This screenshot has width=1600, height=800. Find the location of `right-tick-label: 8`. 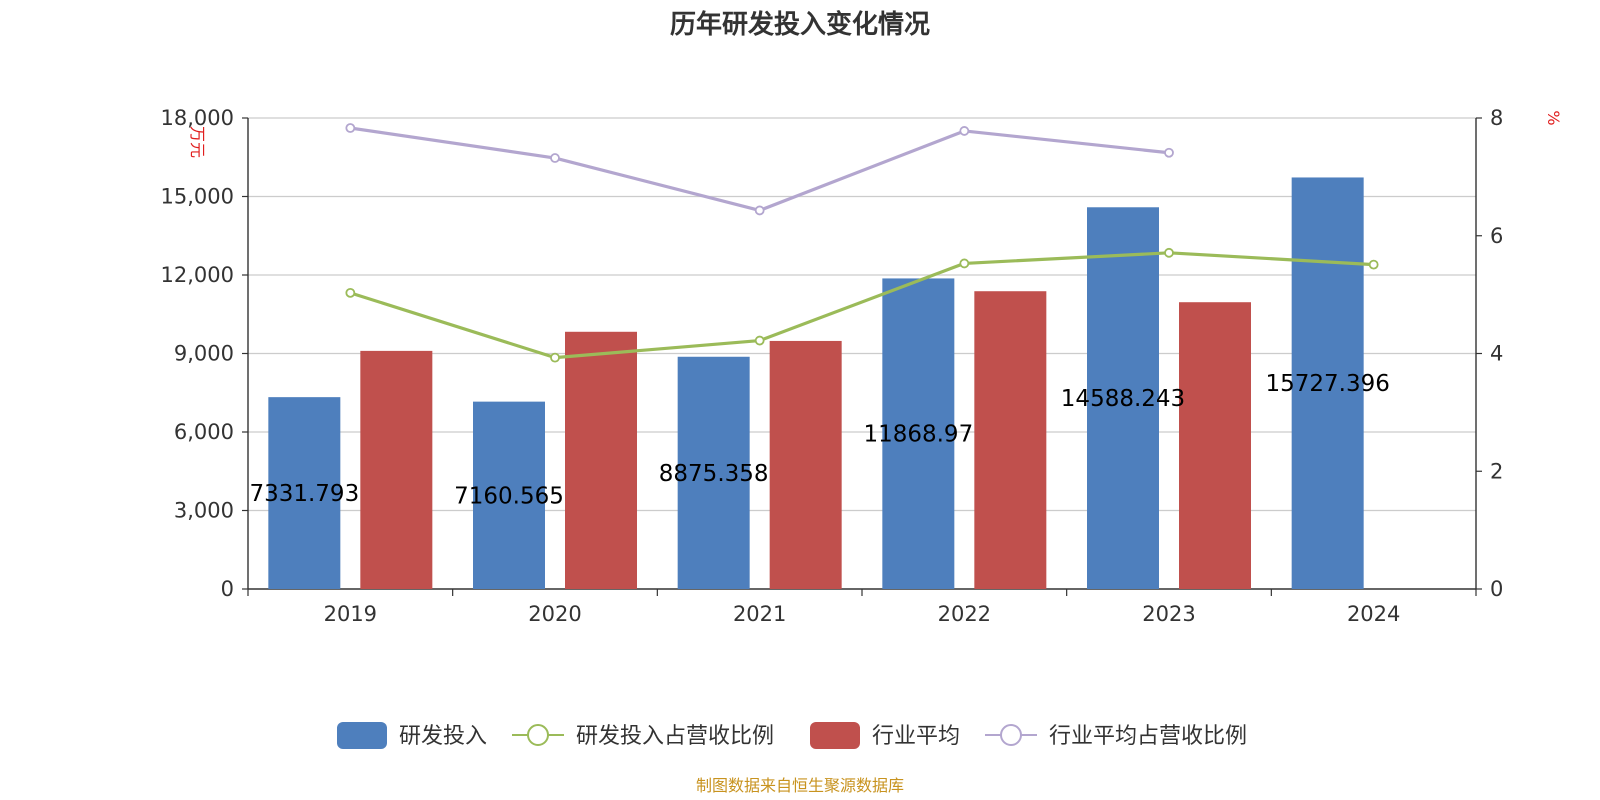

right-tick-label: 8 is located at coordinates (1496, 118).